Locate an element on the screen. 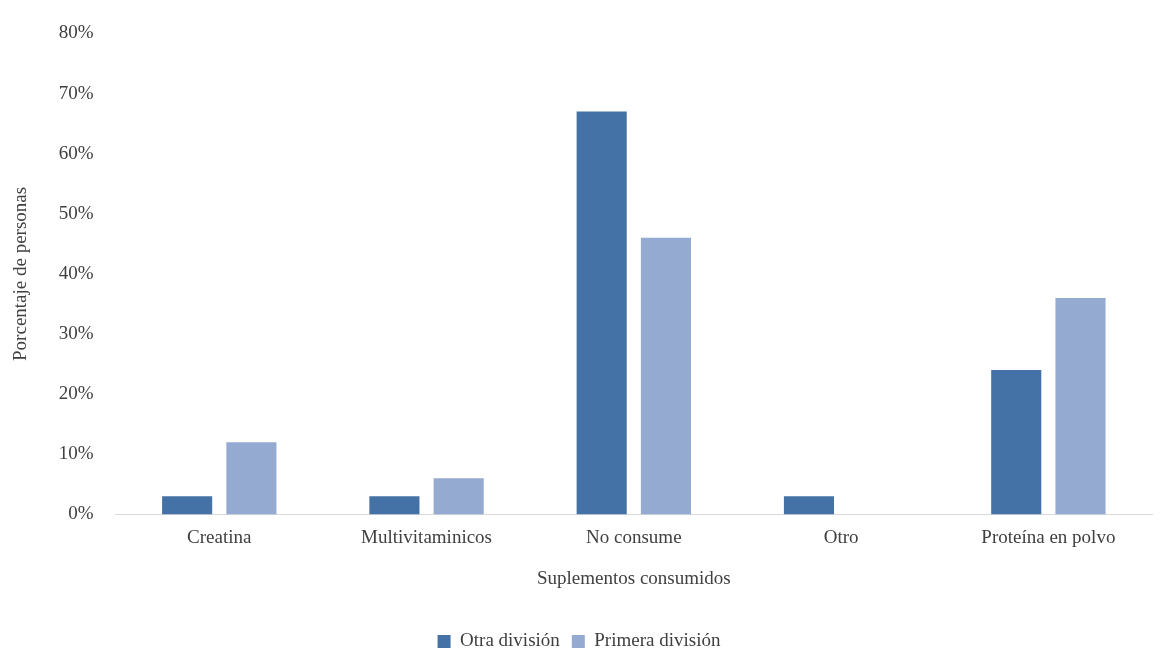 The width and height of the screenshot is (1172, 671). y-tick-label: 0% is located at coordinates (81, 513).